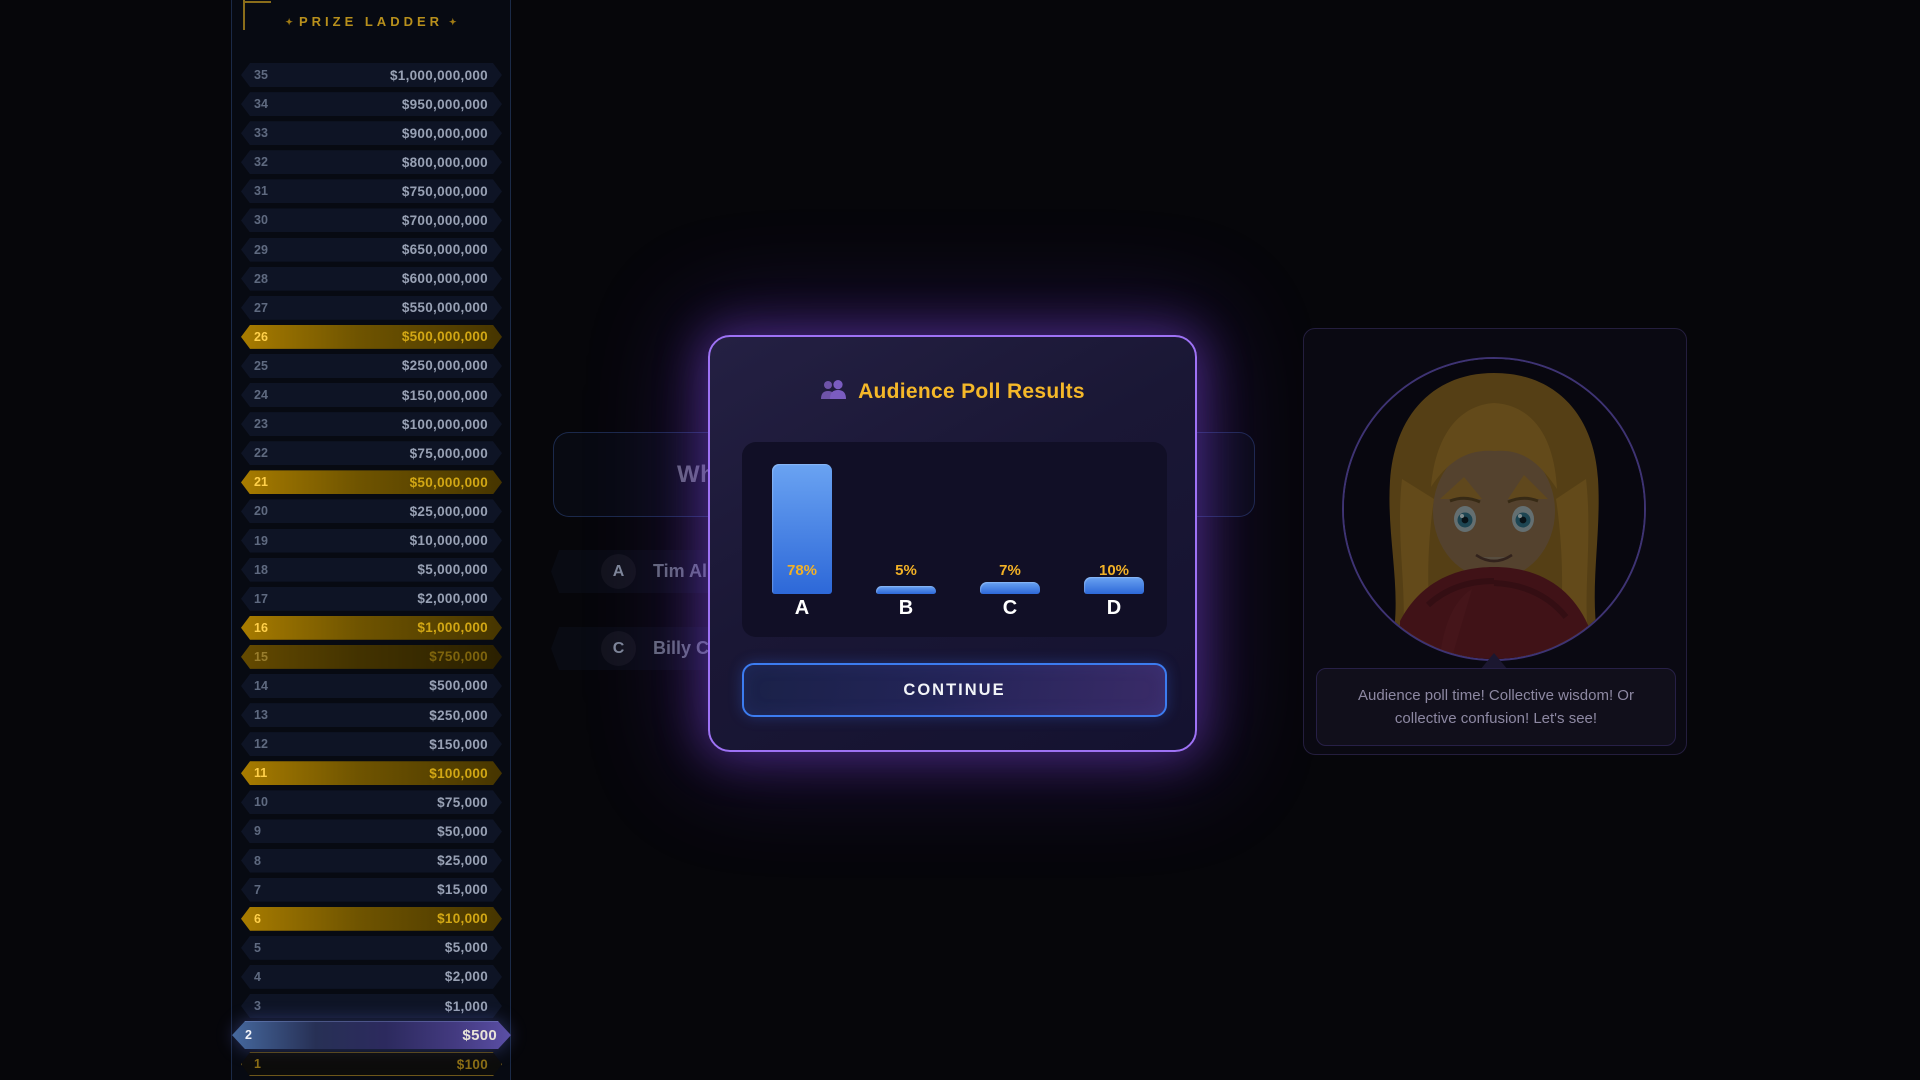 The image size is (1920, 1080). What do you see at coordinates (261, 511) in the screenshot?
I see `level-number: 20` at bounding box center [261, 511].